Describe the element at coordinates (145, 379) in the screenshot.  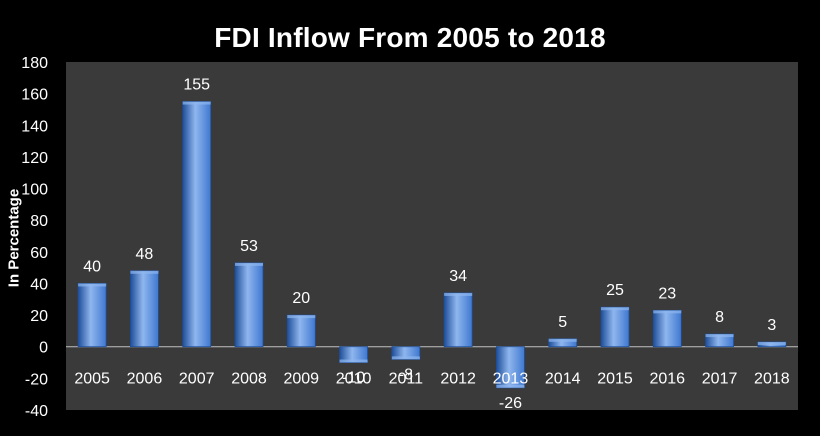
I see `x-tick-label: 2006` at that location.